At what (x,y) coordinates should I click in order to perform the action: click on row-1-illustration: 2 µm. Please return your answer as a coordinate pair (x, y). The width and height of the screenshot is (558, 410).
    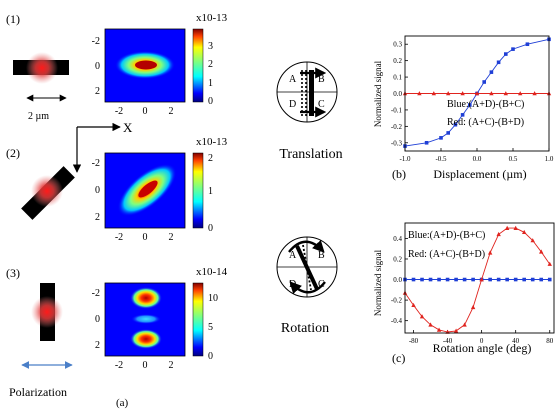
    Looking at the image, I should click on (41, 87).